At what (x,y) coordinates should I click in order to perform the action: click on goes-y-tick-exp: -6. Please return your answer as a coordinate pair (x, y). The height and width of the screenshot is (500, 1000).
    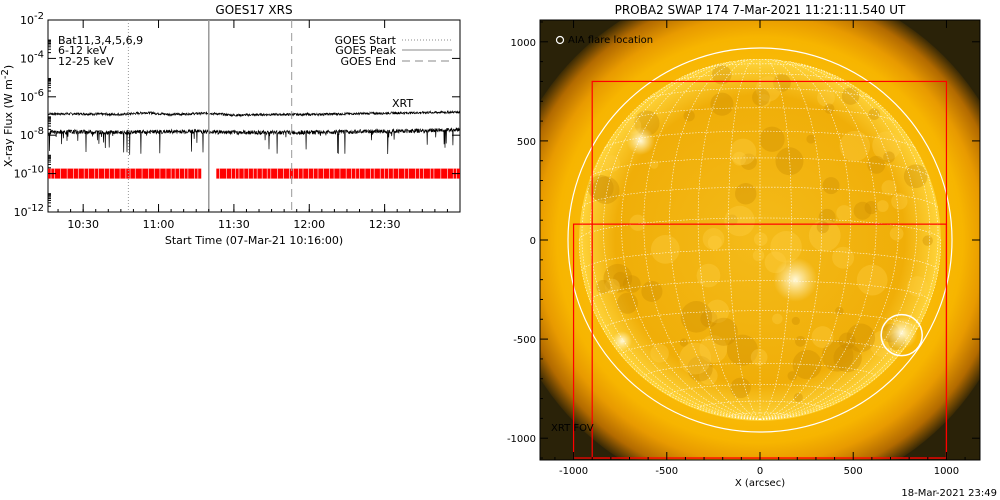
    Looking at the image, I should click on (39, 93).